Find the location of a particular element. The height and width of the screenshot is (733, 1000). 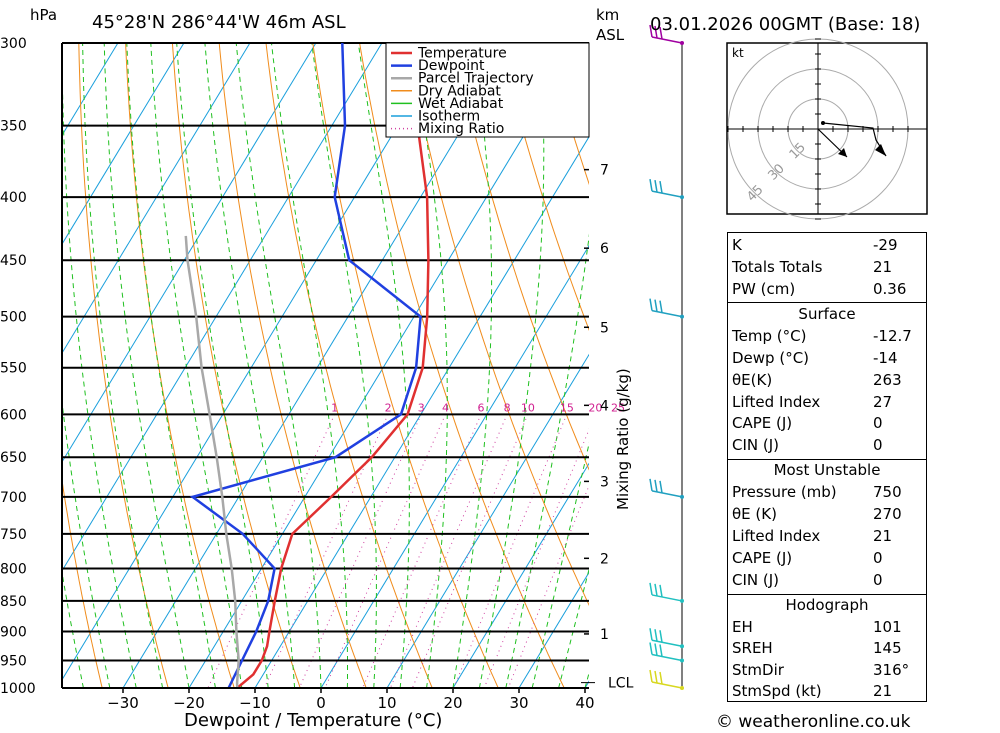

legend-entry: Parcel Trajectory is located at coordinates (476, 79).